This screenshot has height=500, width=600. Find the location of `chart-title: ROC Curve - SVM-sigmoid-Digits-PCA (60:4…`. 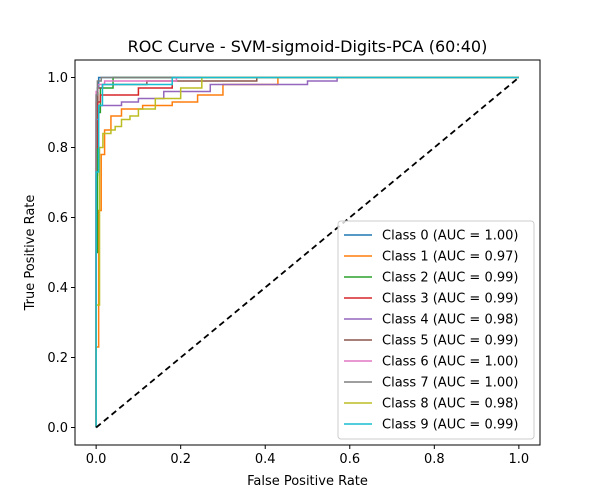

chart-title: ROC Curve - SVM-sigmoid-Digits-PCA (60:4… is located at coordinates (308, 46).